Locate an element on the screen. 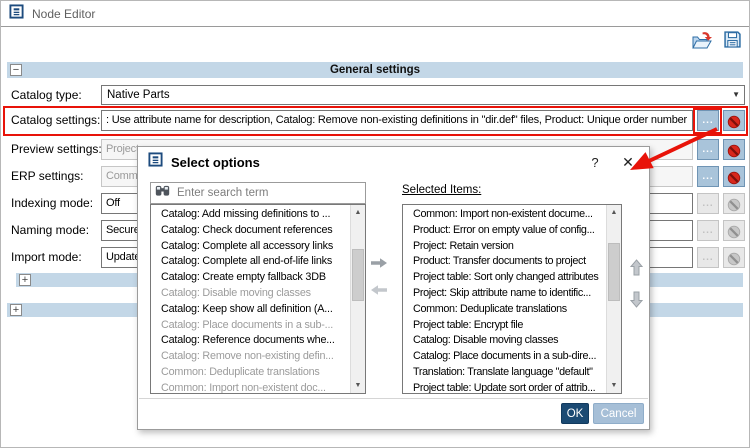 The height and width of the screenshot is (448, 750). list-item: Catalog: Complete all end-of-life links is located at coordinates (247, 261).